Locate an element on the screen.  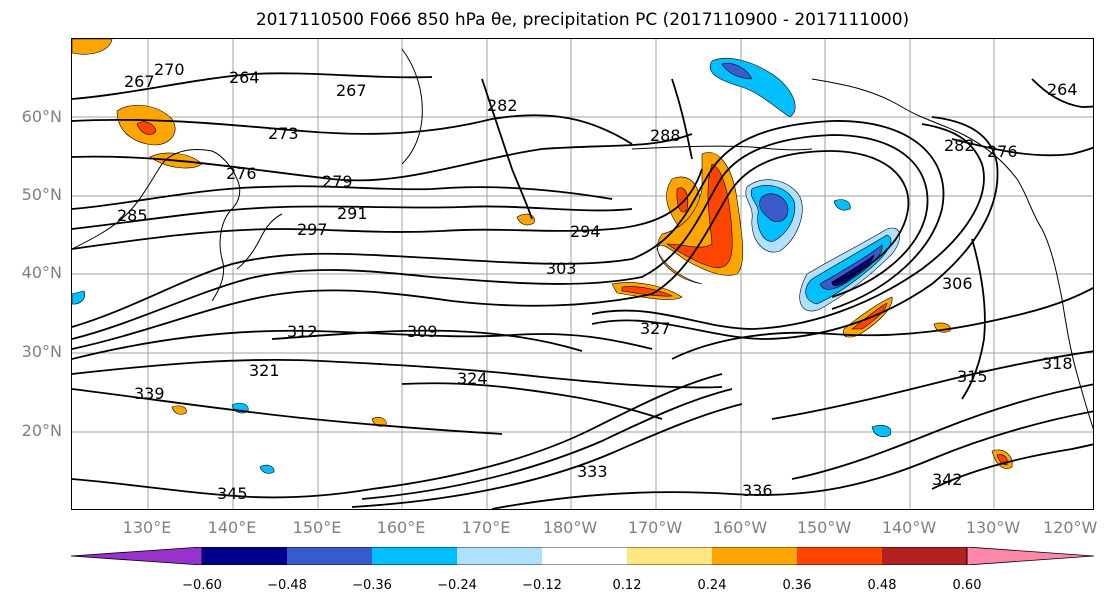
lon-label-160w: 160°W is located at coordinates (740, 527).